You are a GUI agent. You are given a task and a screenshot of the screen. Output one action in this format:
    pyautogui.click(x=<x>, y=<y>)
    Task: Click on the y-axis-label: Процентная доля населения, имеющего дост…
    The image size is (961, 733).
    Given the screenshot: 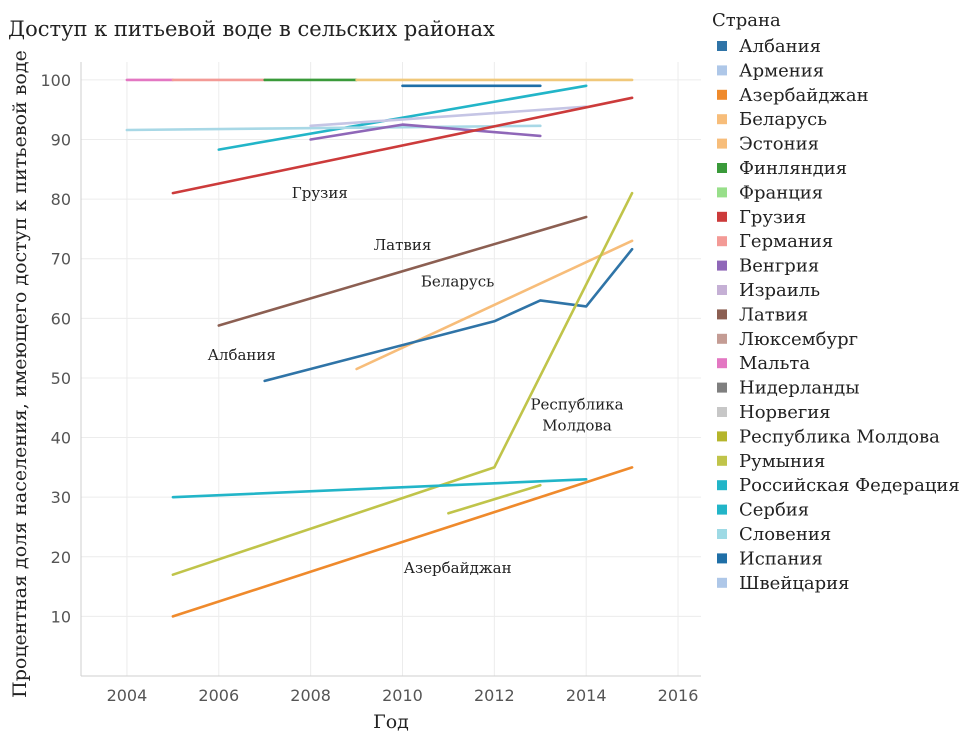 What is the action you would take?
    pyautogui.click(x=20, y=374)
    